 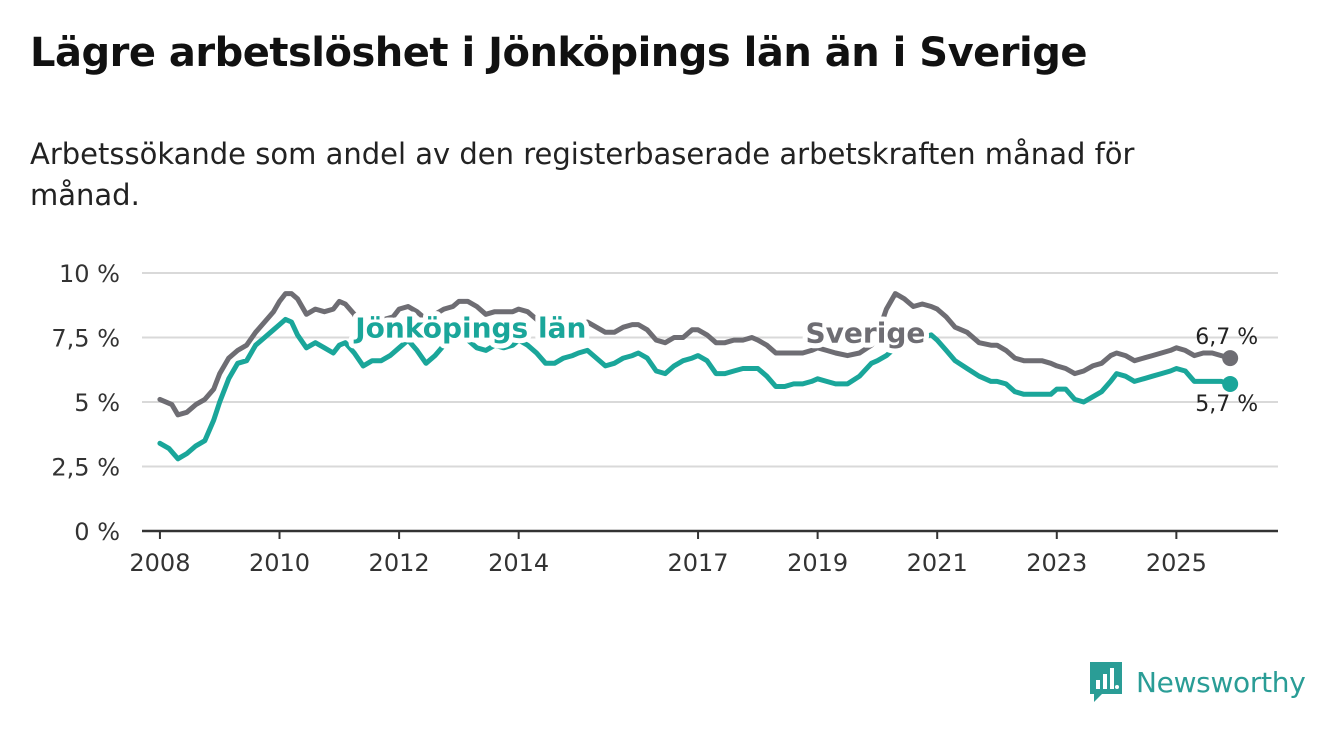 I want to click on series-label-sverige: Sverige, so click(x=866, y=333).